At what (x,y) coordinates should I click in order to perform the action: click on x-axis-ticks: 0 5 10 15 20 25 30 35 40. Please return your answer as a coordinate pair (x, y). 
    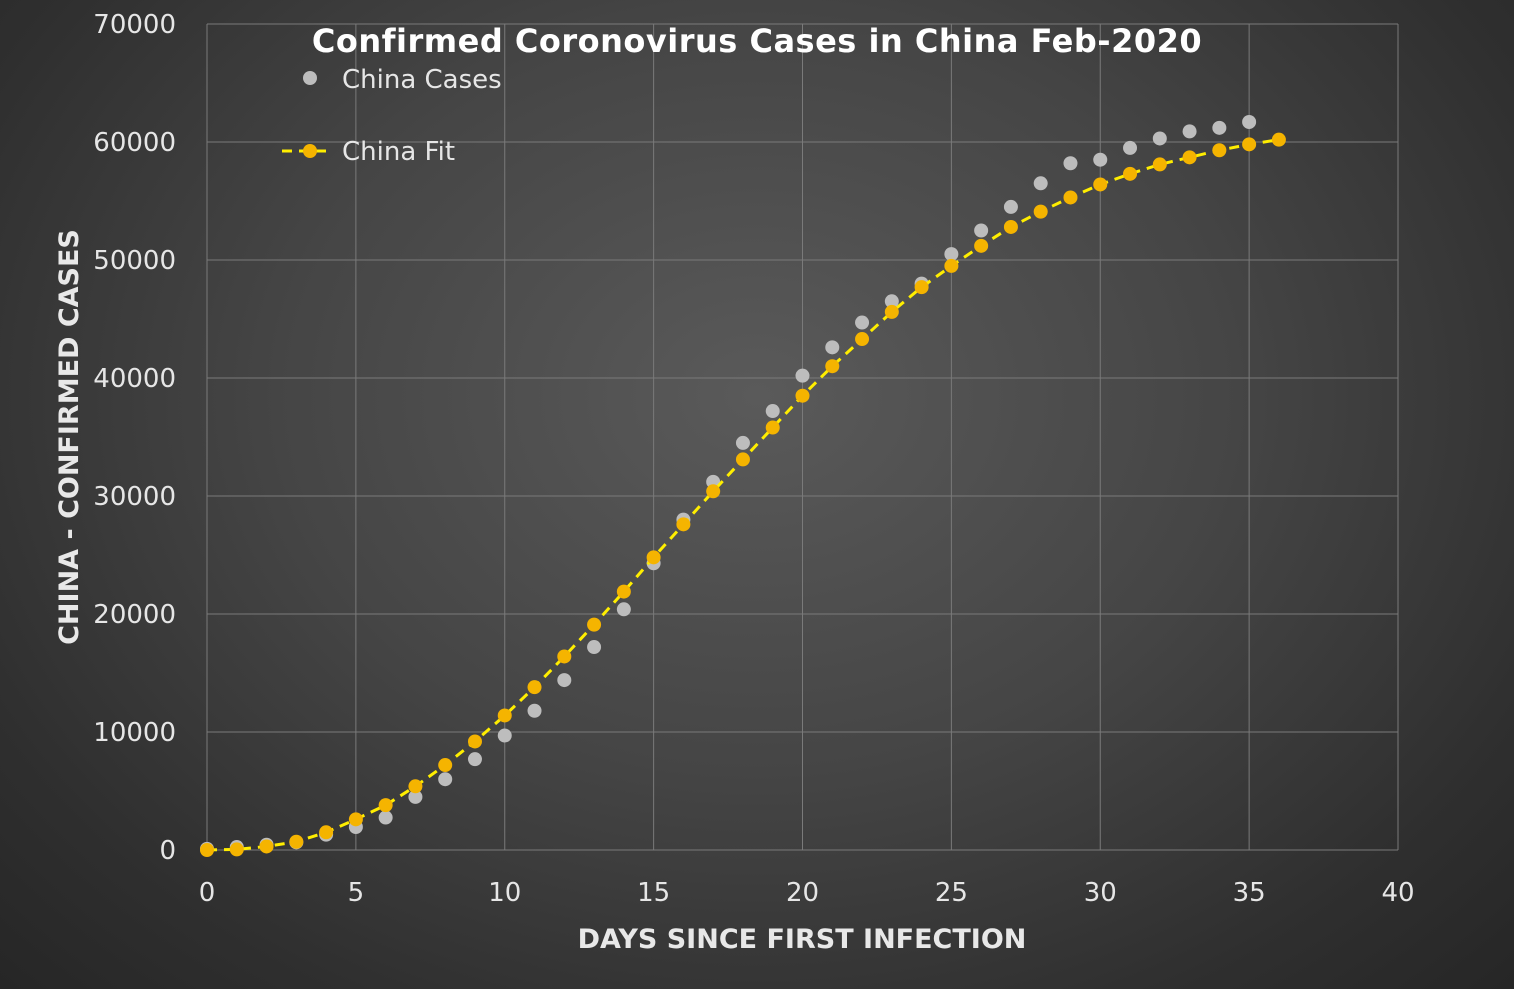
    Looking at the image, I should click on (807, 893).